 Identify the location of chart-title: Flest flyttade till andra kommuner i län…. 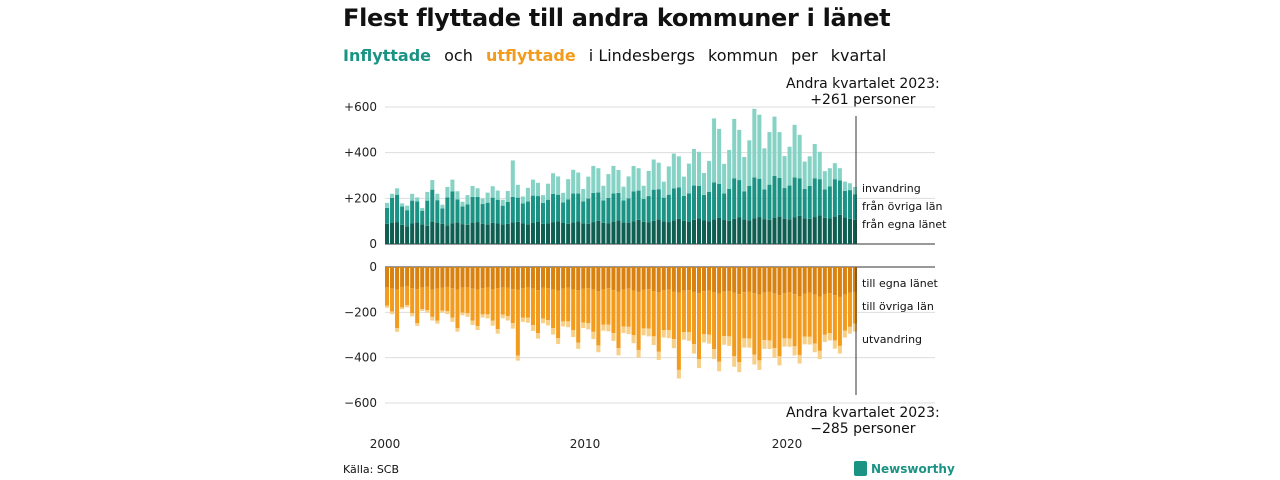
(617, 18).